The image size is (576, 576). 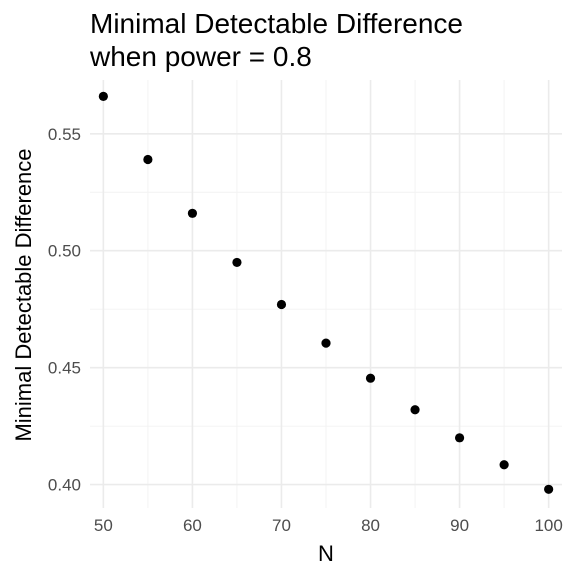 What do you see at coordinates (370, 525) in the screenshot?
I see `x-tick-label: 80` at bounding box center [370, 525].